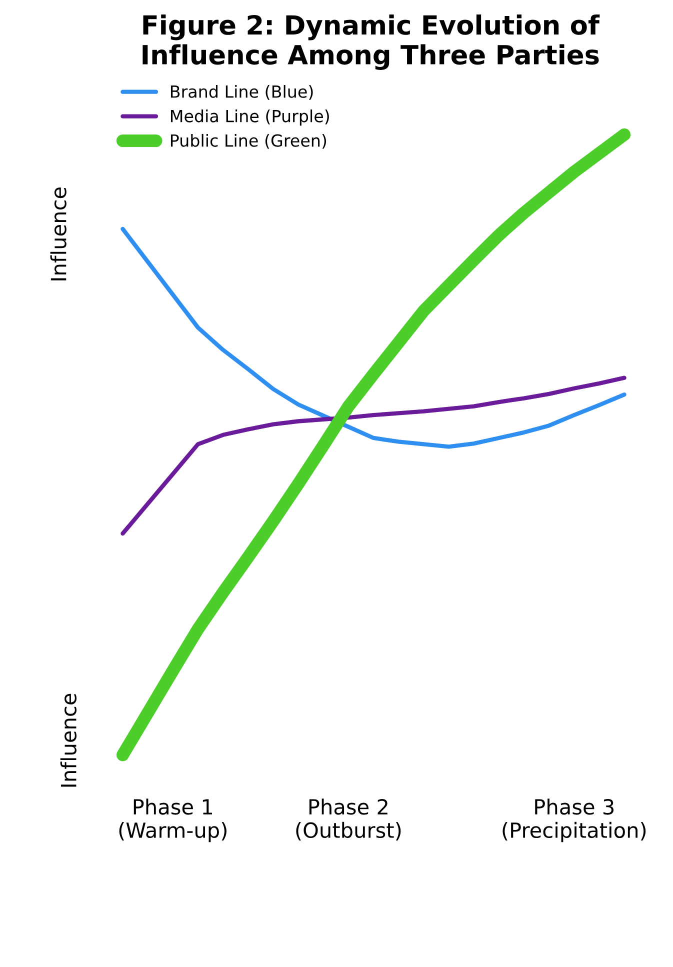  What do you see at coordinates (371, 42) in the screenshot?
I see `chart-title: Figure 2: Dynamic Evolution of Influence Among Three Parties` at bounding box center [371, 42].